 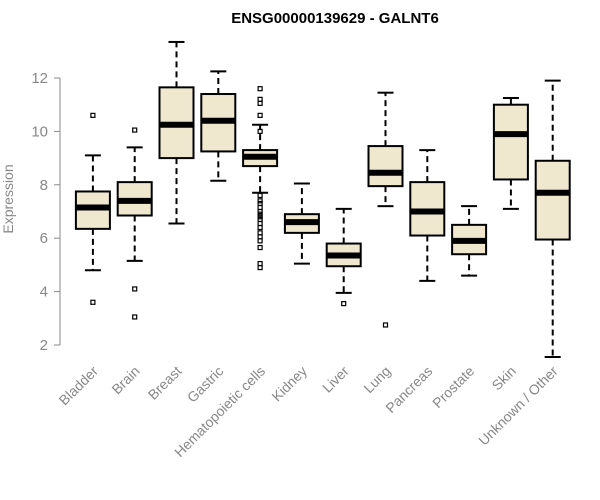 What do you see at coordinates (39, 78) in the screenshot?
I see `y-tick-label: 12` at bounding box center [39, 78].